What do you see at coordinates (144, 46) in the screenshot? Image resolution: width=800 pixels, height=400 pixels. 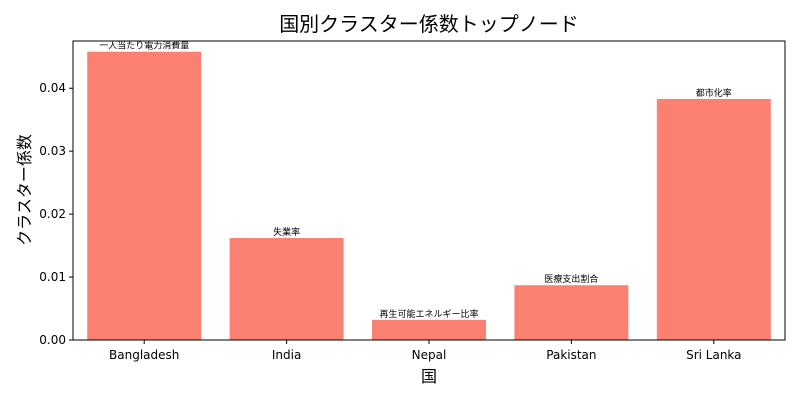 I see `bar-data-label: 一人当たり電力消費量` at bounding box center [144, 46].